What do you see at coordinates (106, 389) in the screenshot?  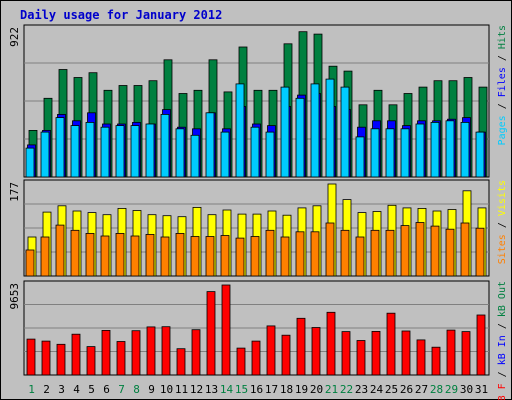 I see `x-tick-label: 6` at bounding box center [106, 389].